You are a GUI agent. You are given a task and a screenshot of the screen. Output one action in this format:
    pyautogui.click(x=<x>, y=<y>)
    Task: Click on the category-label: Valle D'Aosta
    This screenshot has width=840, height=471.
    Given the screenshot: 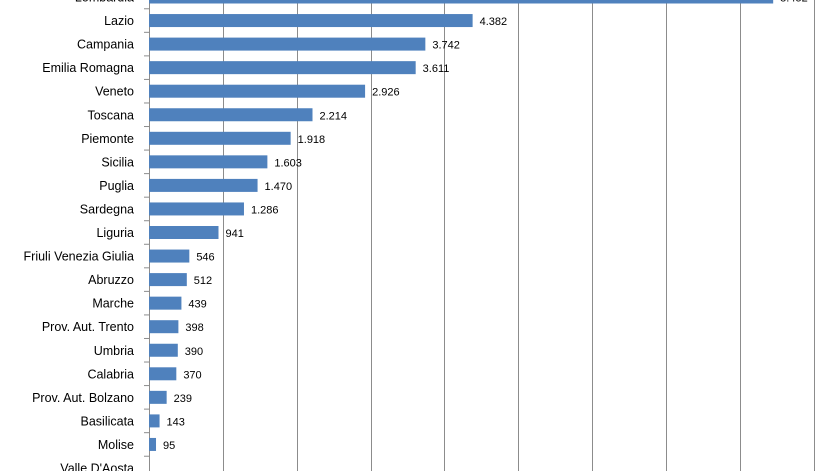 What is the action you would take?
    pyautogui.click(x=97, y=466)
    